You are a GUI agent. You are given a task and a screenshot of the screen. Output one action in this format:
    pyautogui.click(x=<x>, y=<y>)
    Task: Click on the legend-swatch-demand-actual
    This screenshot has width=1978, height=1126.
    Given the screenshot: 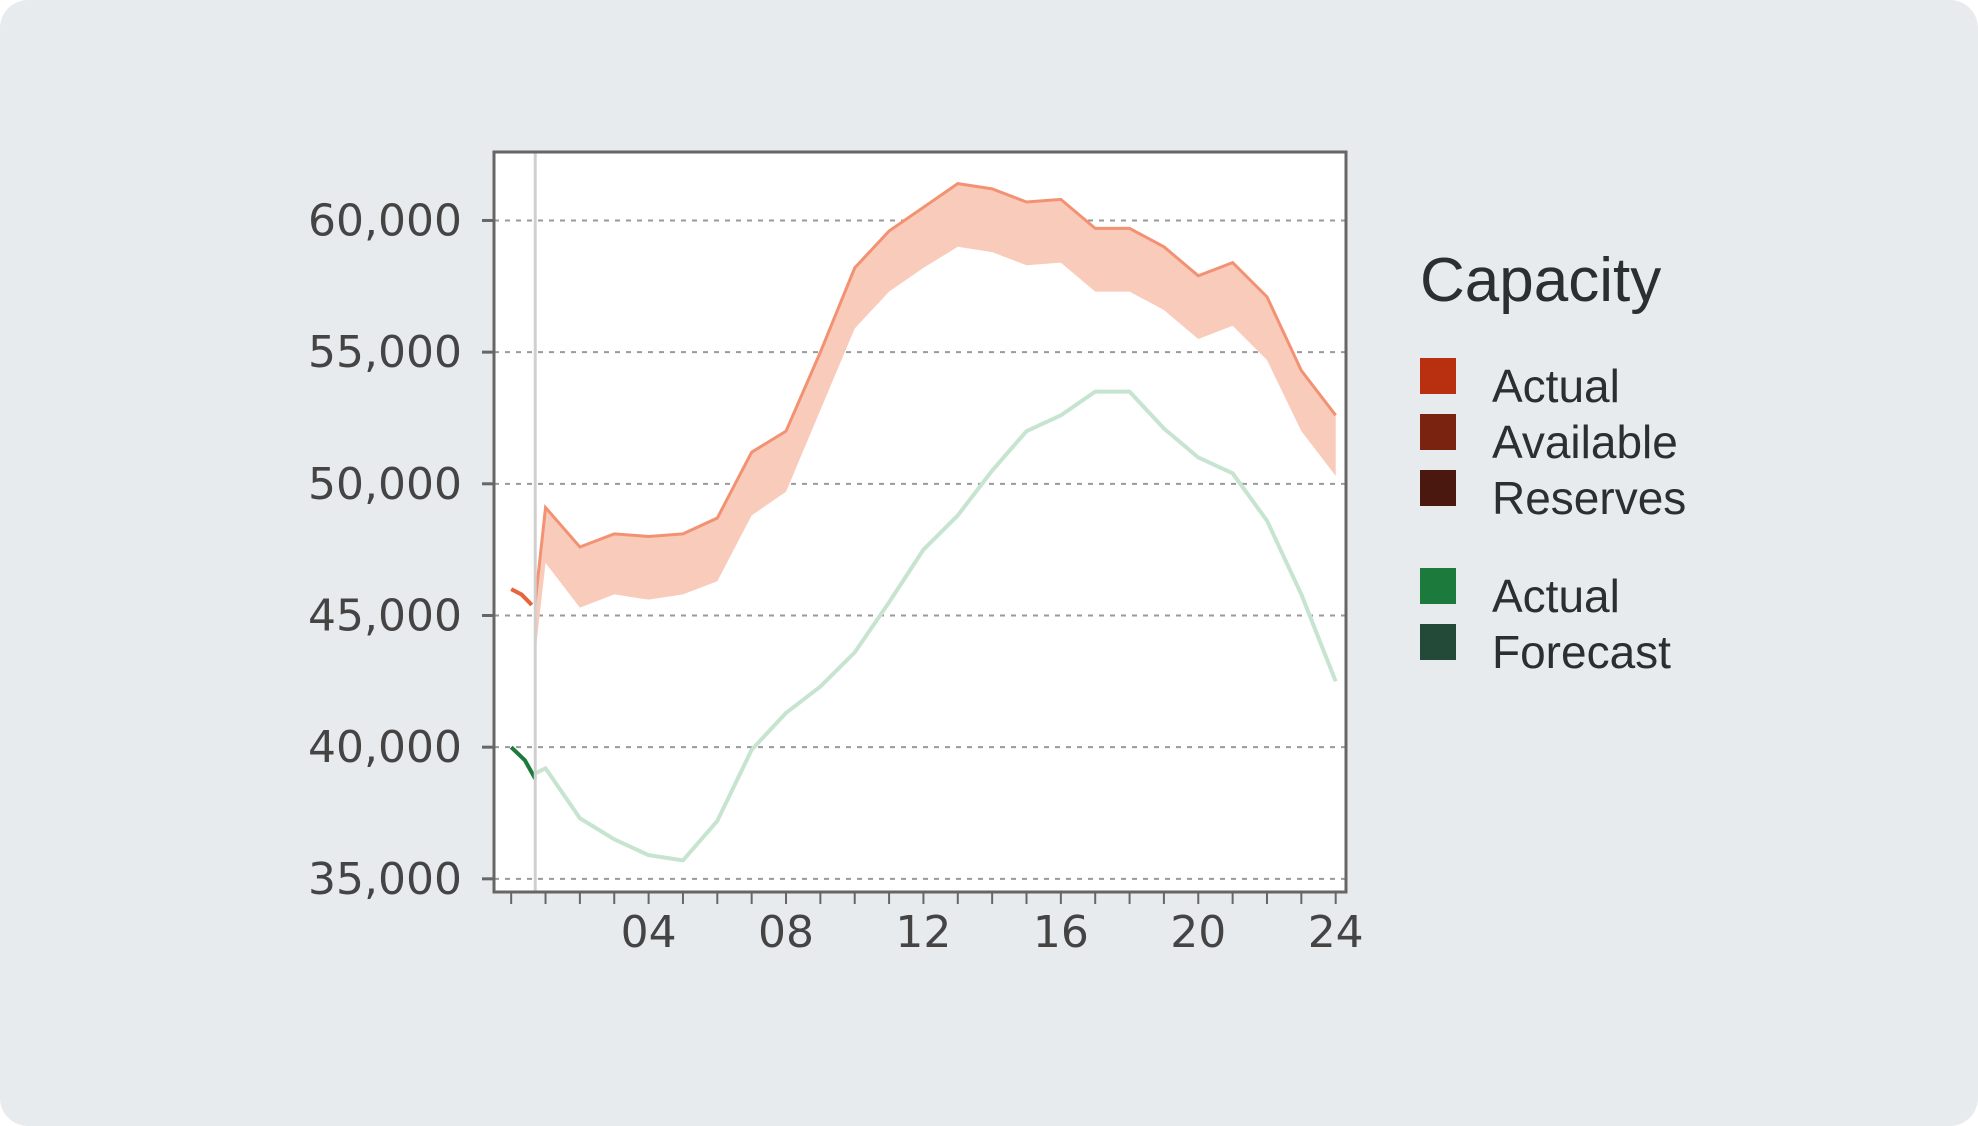 What is the action you would take?
    pyautogui.click(x=1438, y=586)
    